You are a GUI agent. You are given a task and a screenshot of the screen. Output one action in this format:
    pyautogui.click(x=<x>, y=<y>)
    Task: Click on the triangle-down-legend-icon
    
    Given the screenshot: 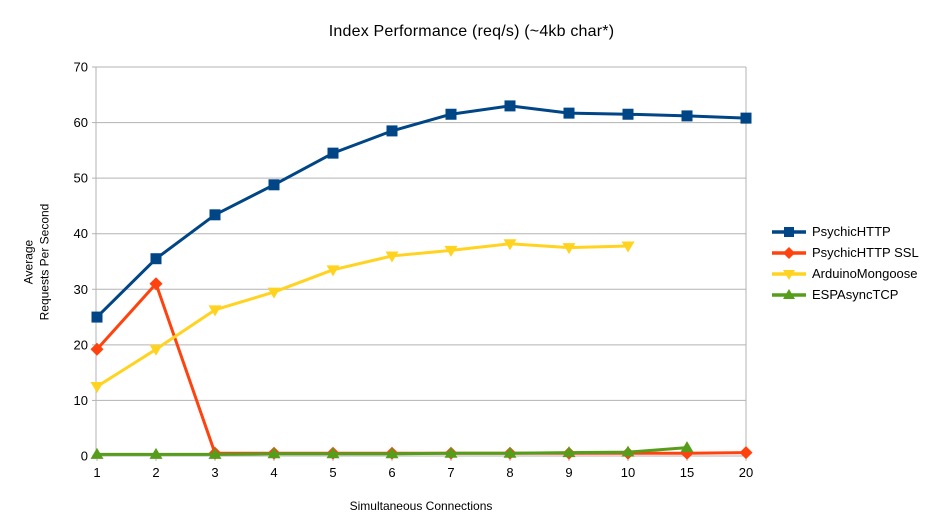 What is the action you would take?
    pyautogui.click(x=789, y=274)
    